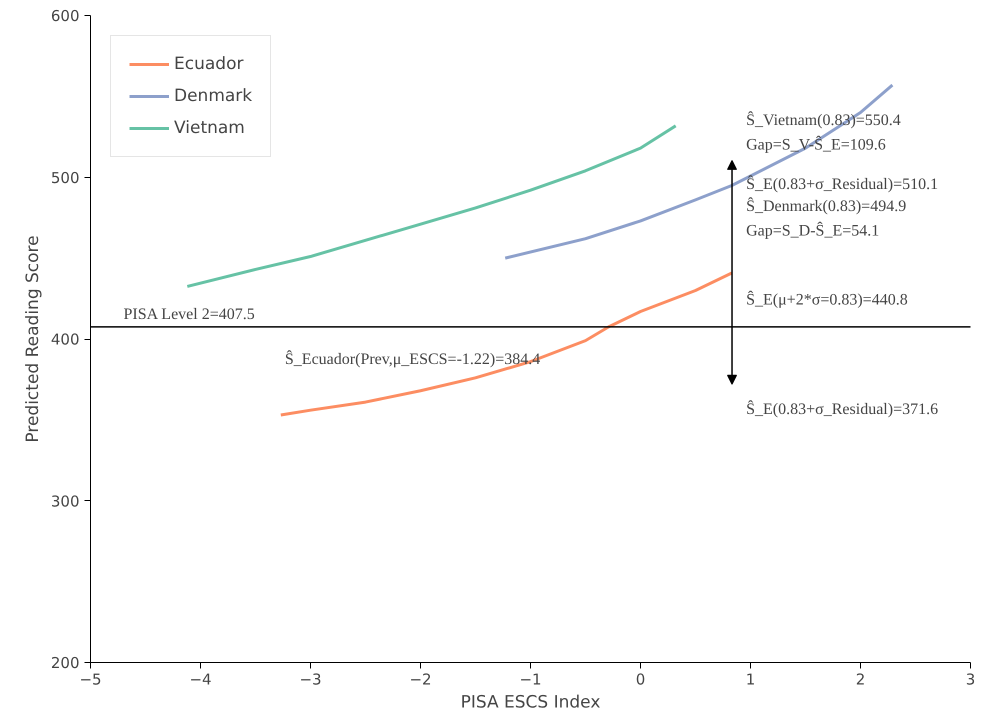  Describe the element at coordinates (420, 679) in the screenshot. I see `x-tick-label: −2` at that location.